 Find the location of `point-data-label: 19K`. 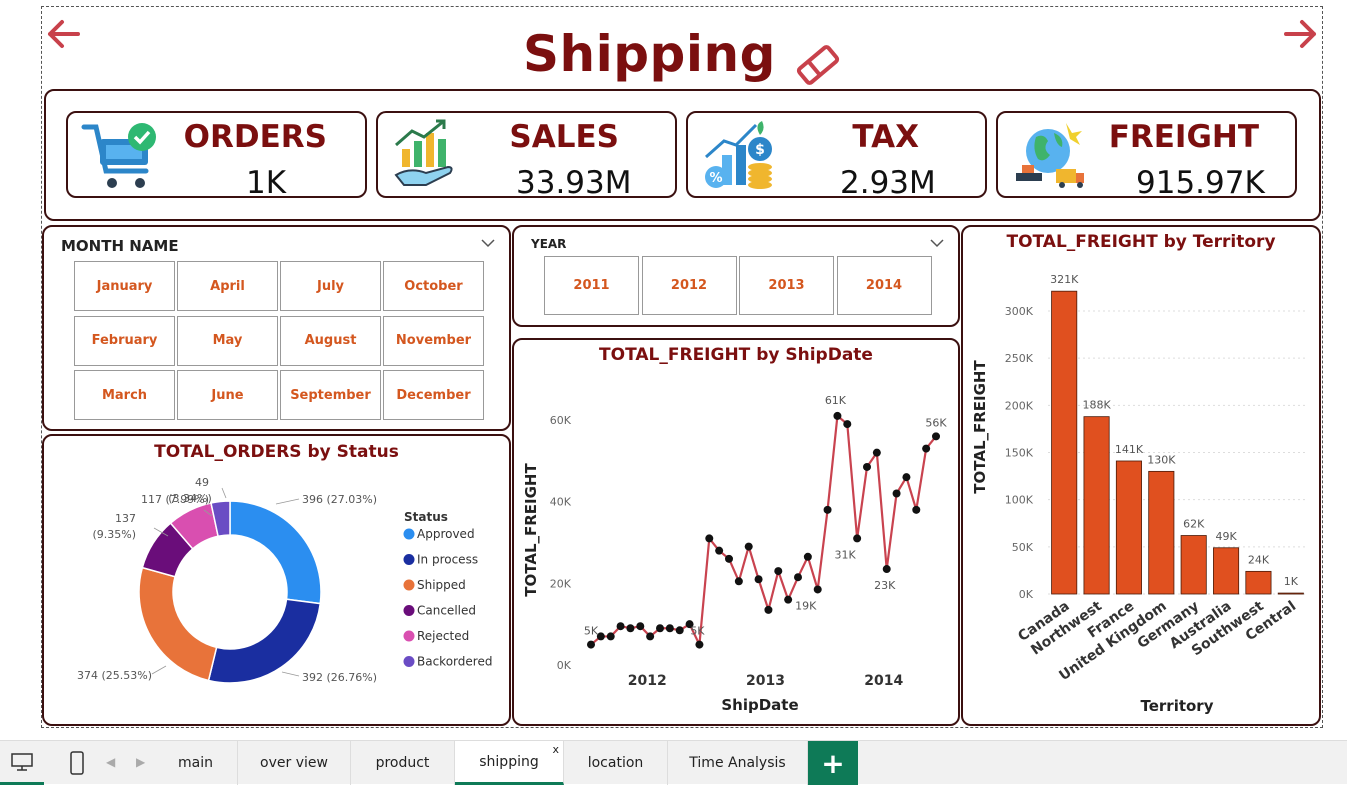

point-data-label: 19K is located at coordinates (806, 605).